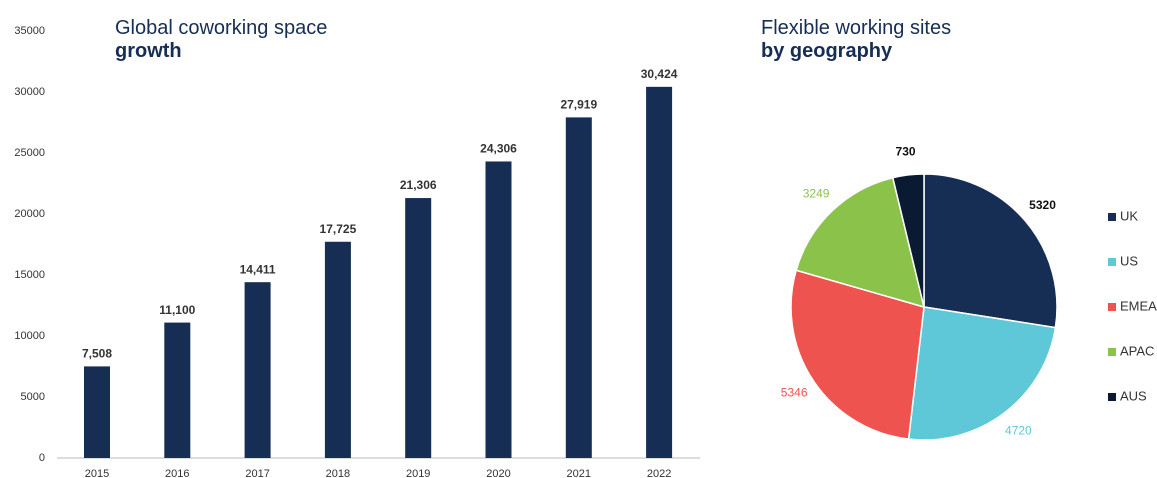 Image resolution: width=1157 pixels, height=478 pixels. Describe the element at coordinates (33, 397) in the screenshot. I see `y-tick-label: 5000` at that location.